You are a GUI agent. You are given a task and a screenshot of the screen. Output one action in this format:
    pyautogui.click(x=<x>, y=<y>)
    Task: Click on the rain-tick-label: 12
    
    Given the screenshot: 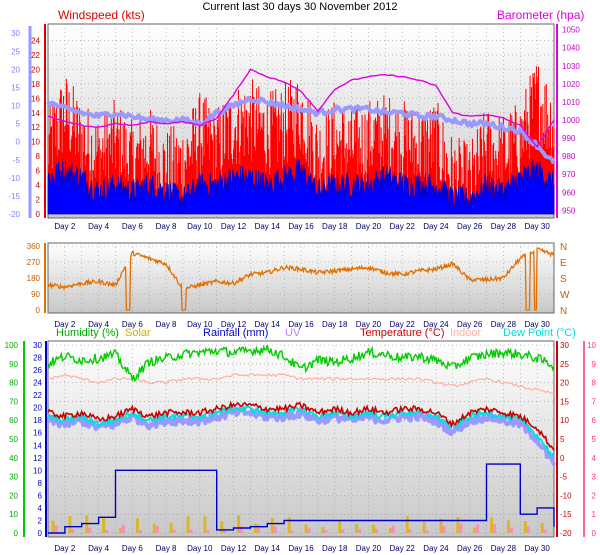 What is the action you would take?
    pyautogui.click(x=37, y=458)
    